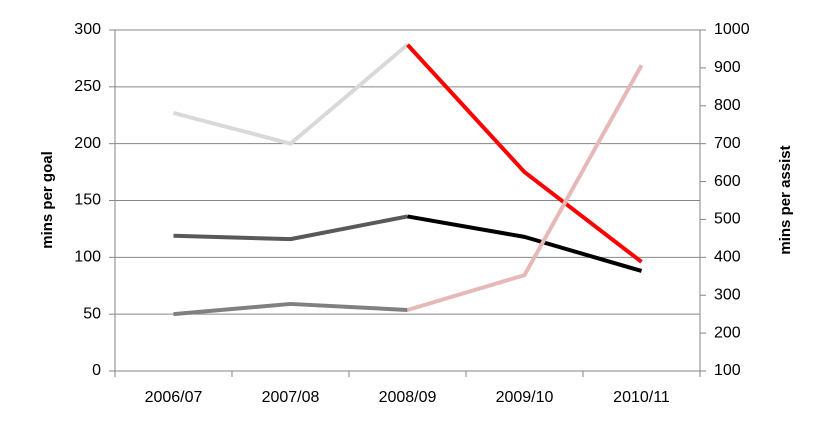  Describe the element at coordinates (727, 219) in the screenshot. I see `y2-tick-label: 500` at that location.